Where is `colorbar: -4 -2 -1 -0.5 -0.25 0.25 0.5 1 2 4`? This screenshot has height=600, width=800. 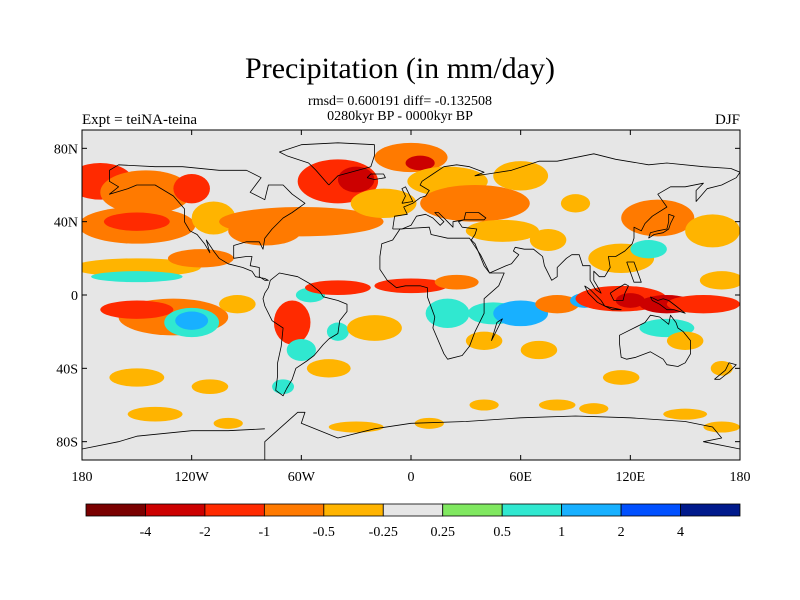
colorbar: -4 -2 -1 -0.5 -0.25 0.25 0.5 1 2 4 is located at coordinates (413, 521).